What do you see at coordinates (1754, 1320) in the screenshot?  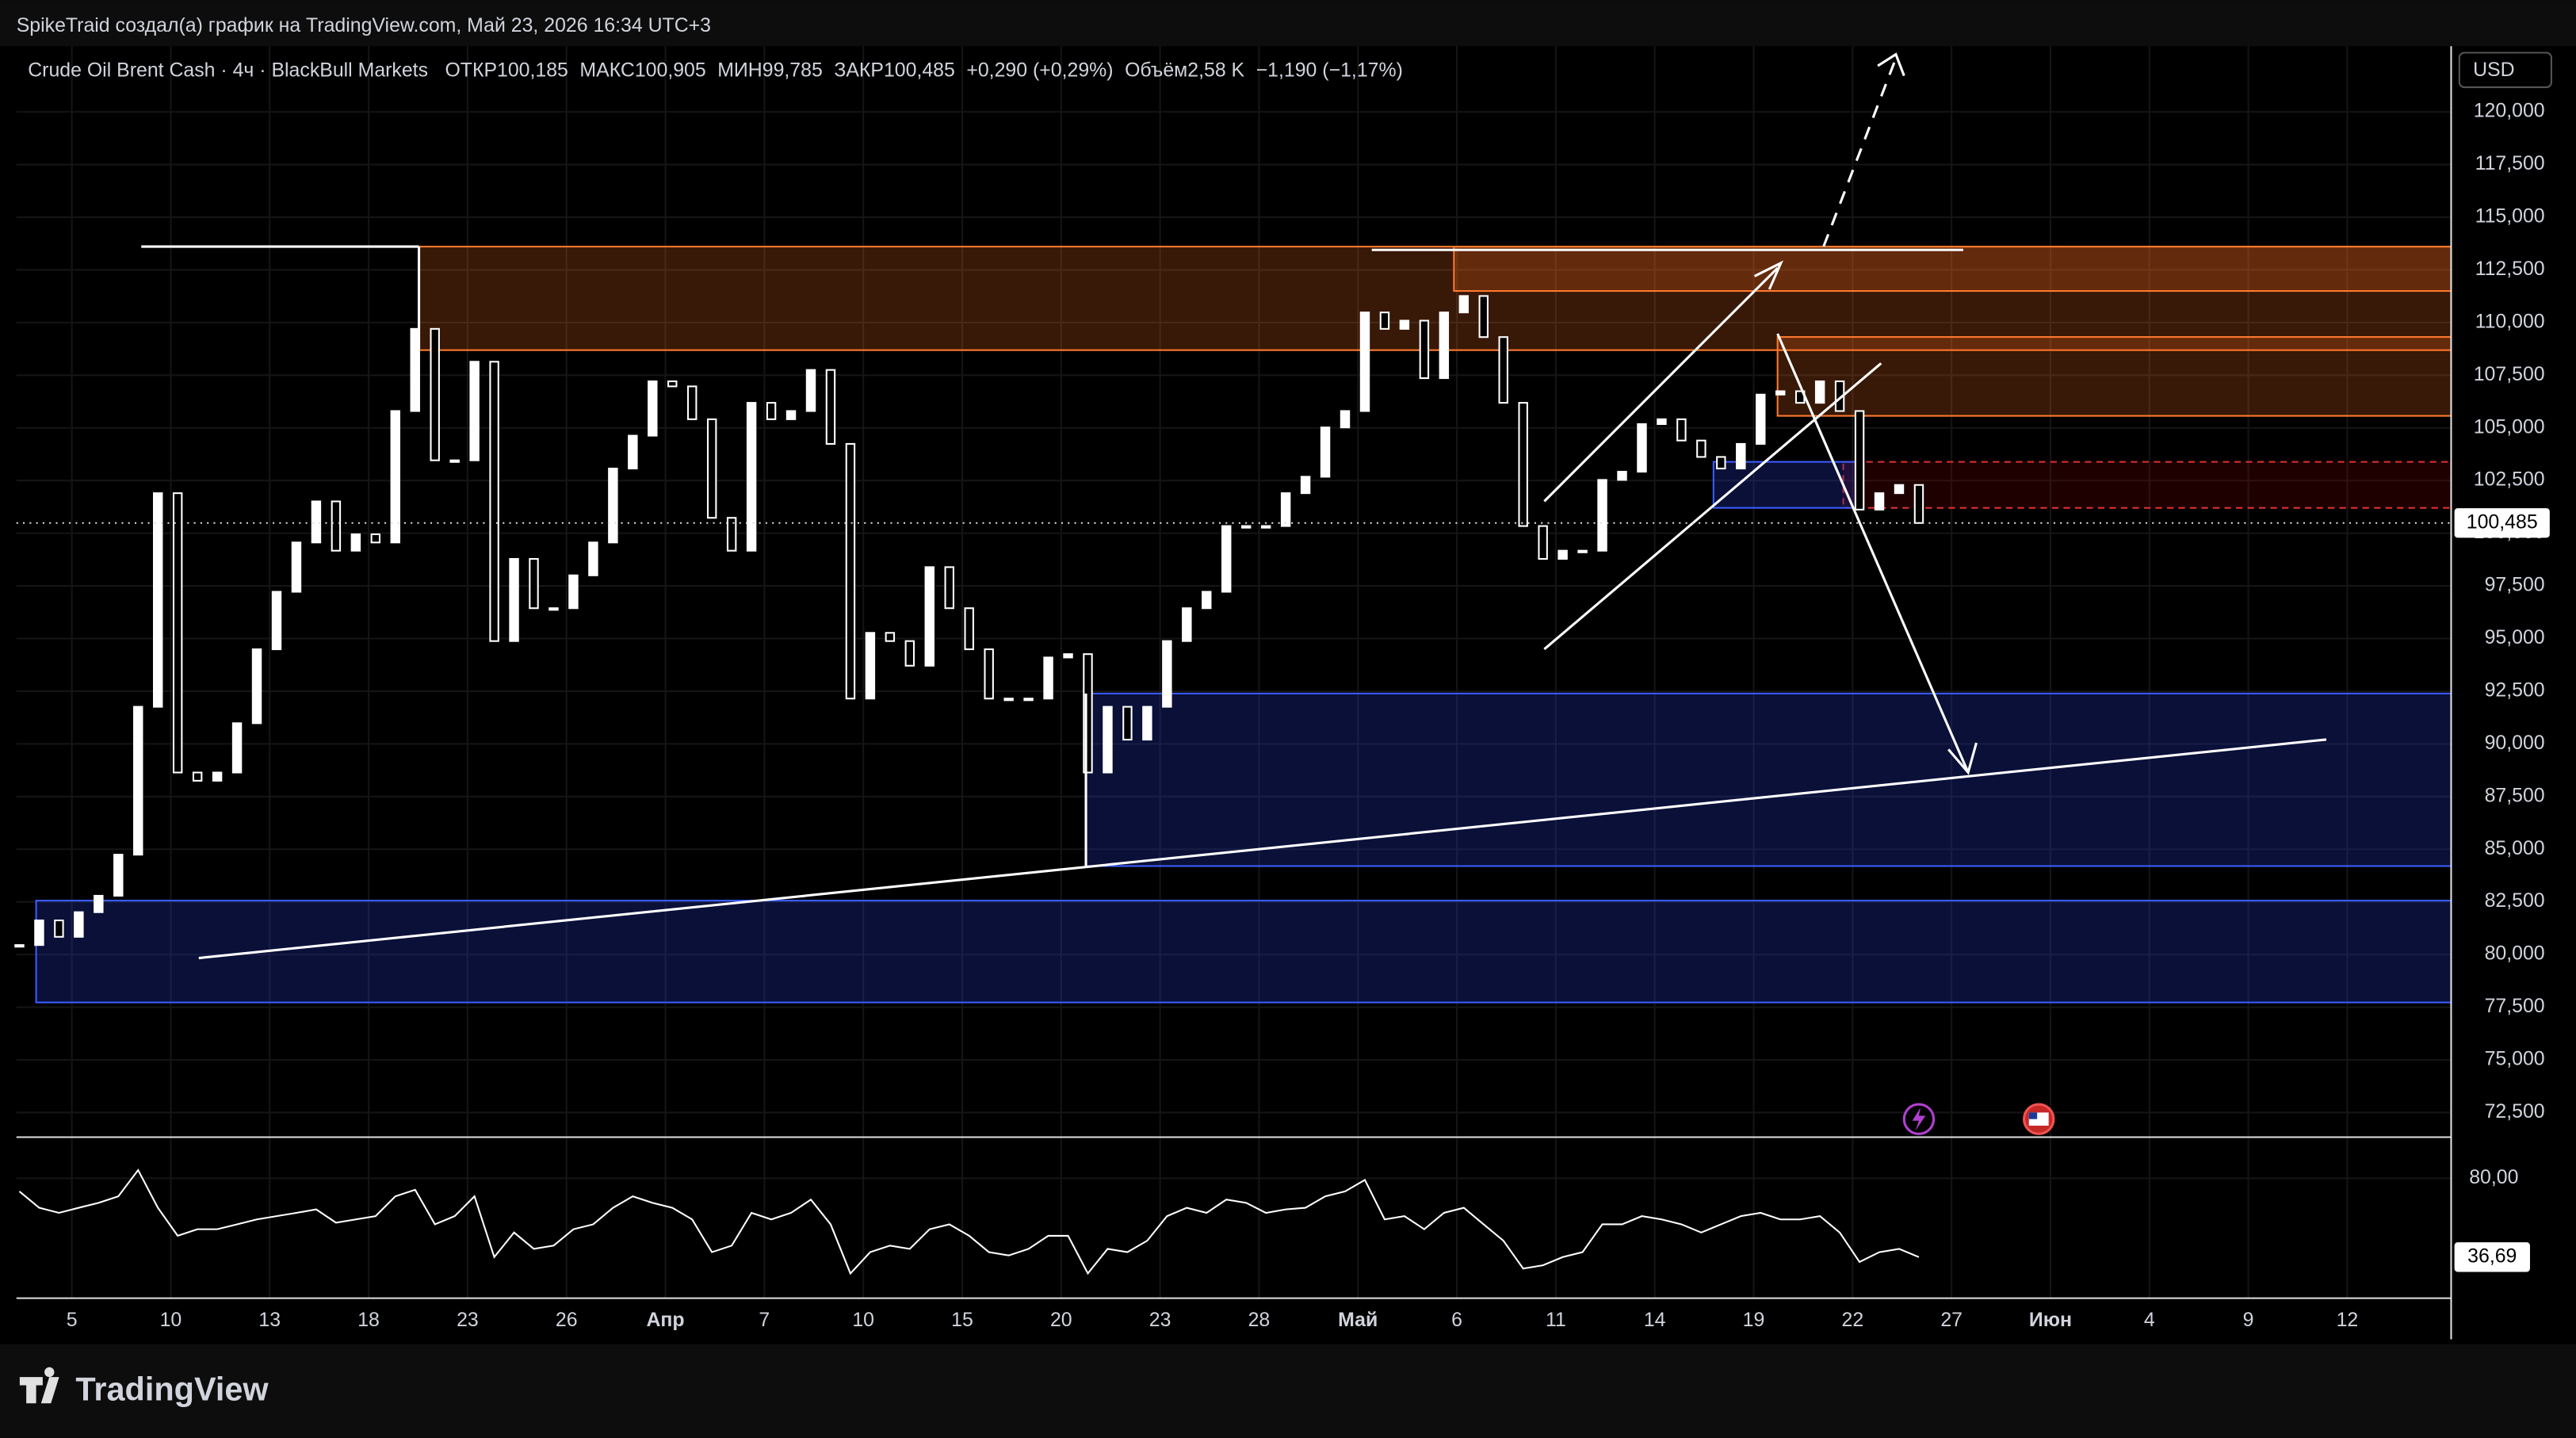 I see `x-tick-label: 19` at bounding box center [1754, 1320].